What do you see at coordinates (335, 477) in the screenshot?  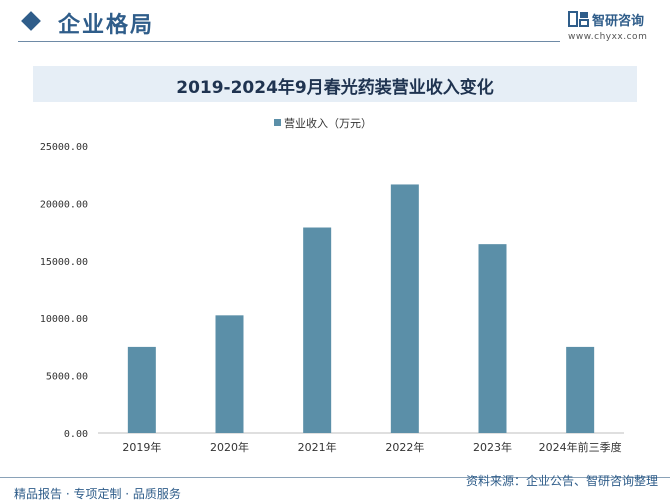 I see `footer-divider` at bounding box center [335, 477].